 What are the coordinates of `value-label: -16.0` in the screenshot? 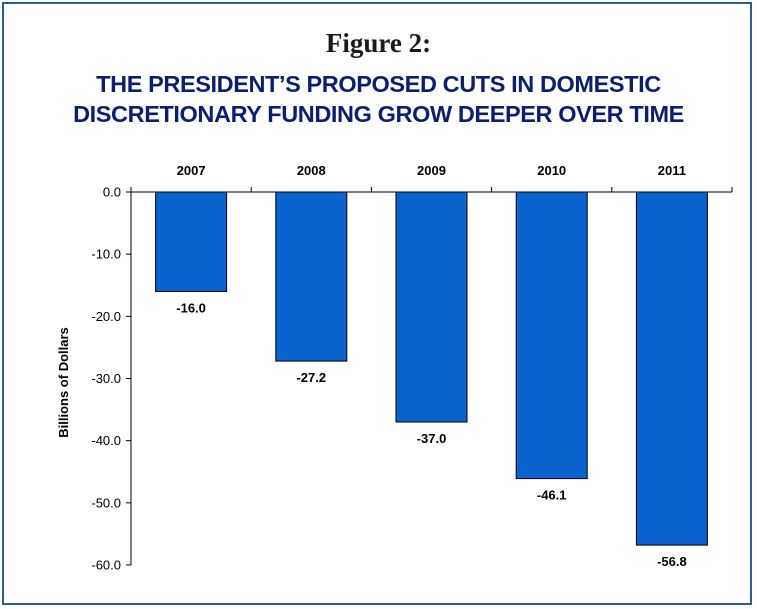 It's located at (191, 307).